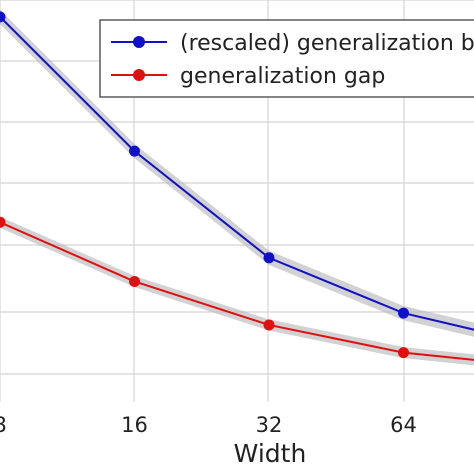  Describe the element at coordinates (282, 76) in the screenshot. I see `legend-label-gap: generalization gap` at that location.